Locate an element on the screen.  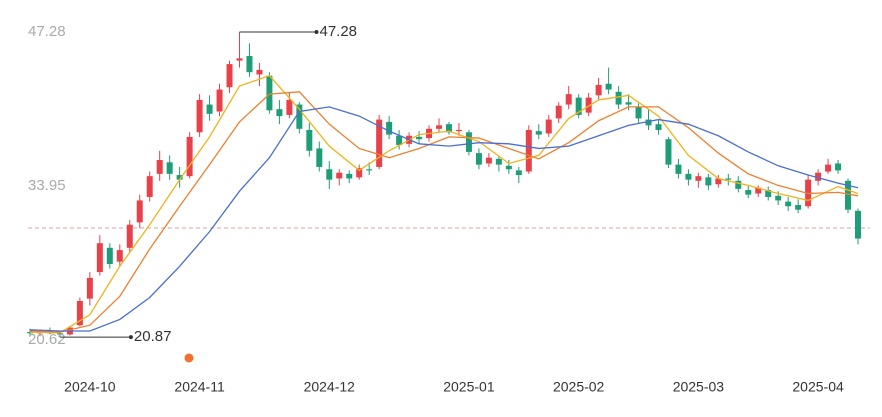
x-tick-label: 2025-04 is located at coordinates (818, 387).